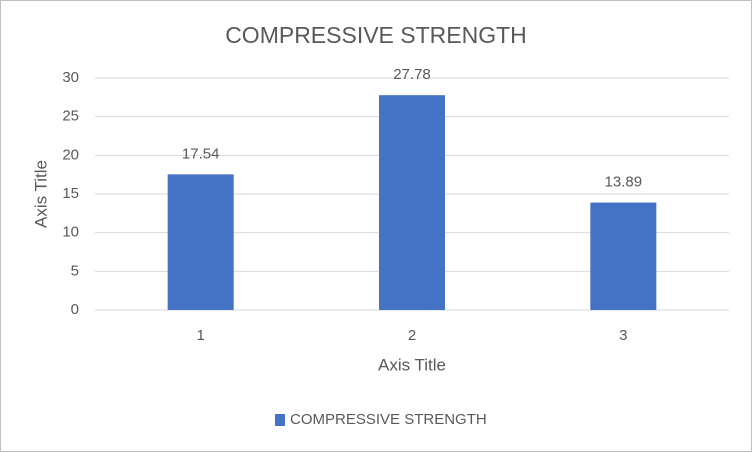 The image size is (752, 452). I want to click on y-tick-label: 10, so click(70, 232).